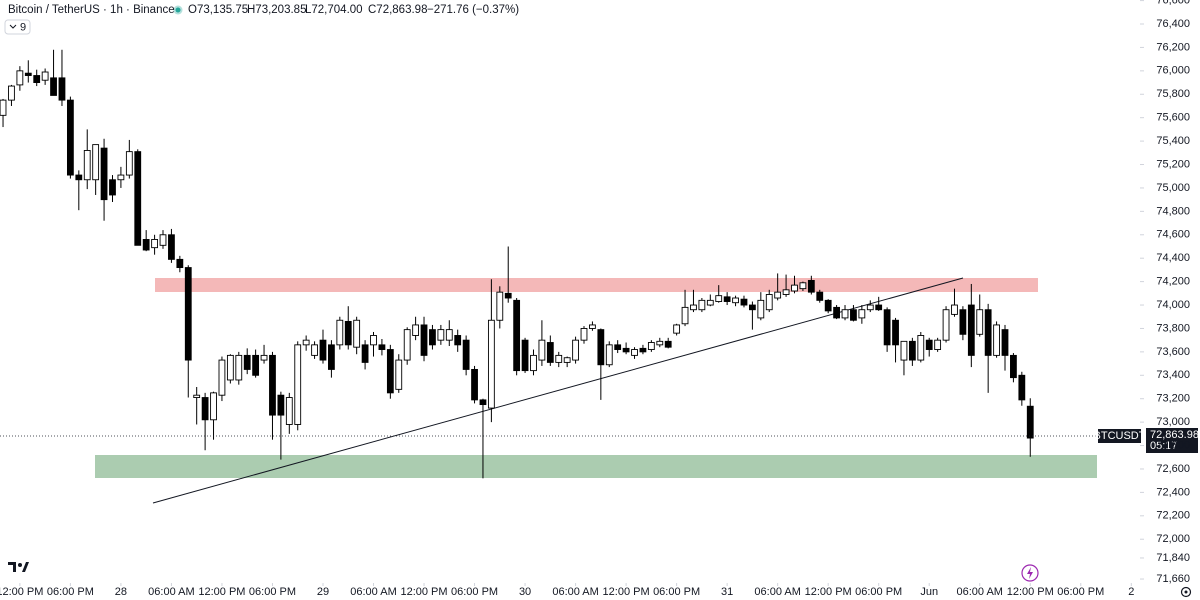 This screenshot has height=600, width=1200. I want to click on y-tick-label: 73,600, so click(1173, 352).